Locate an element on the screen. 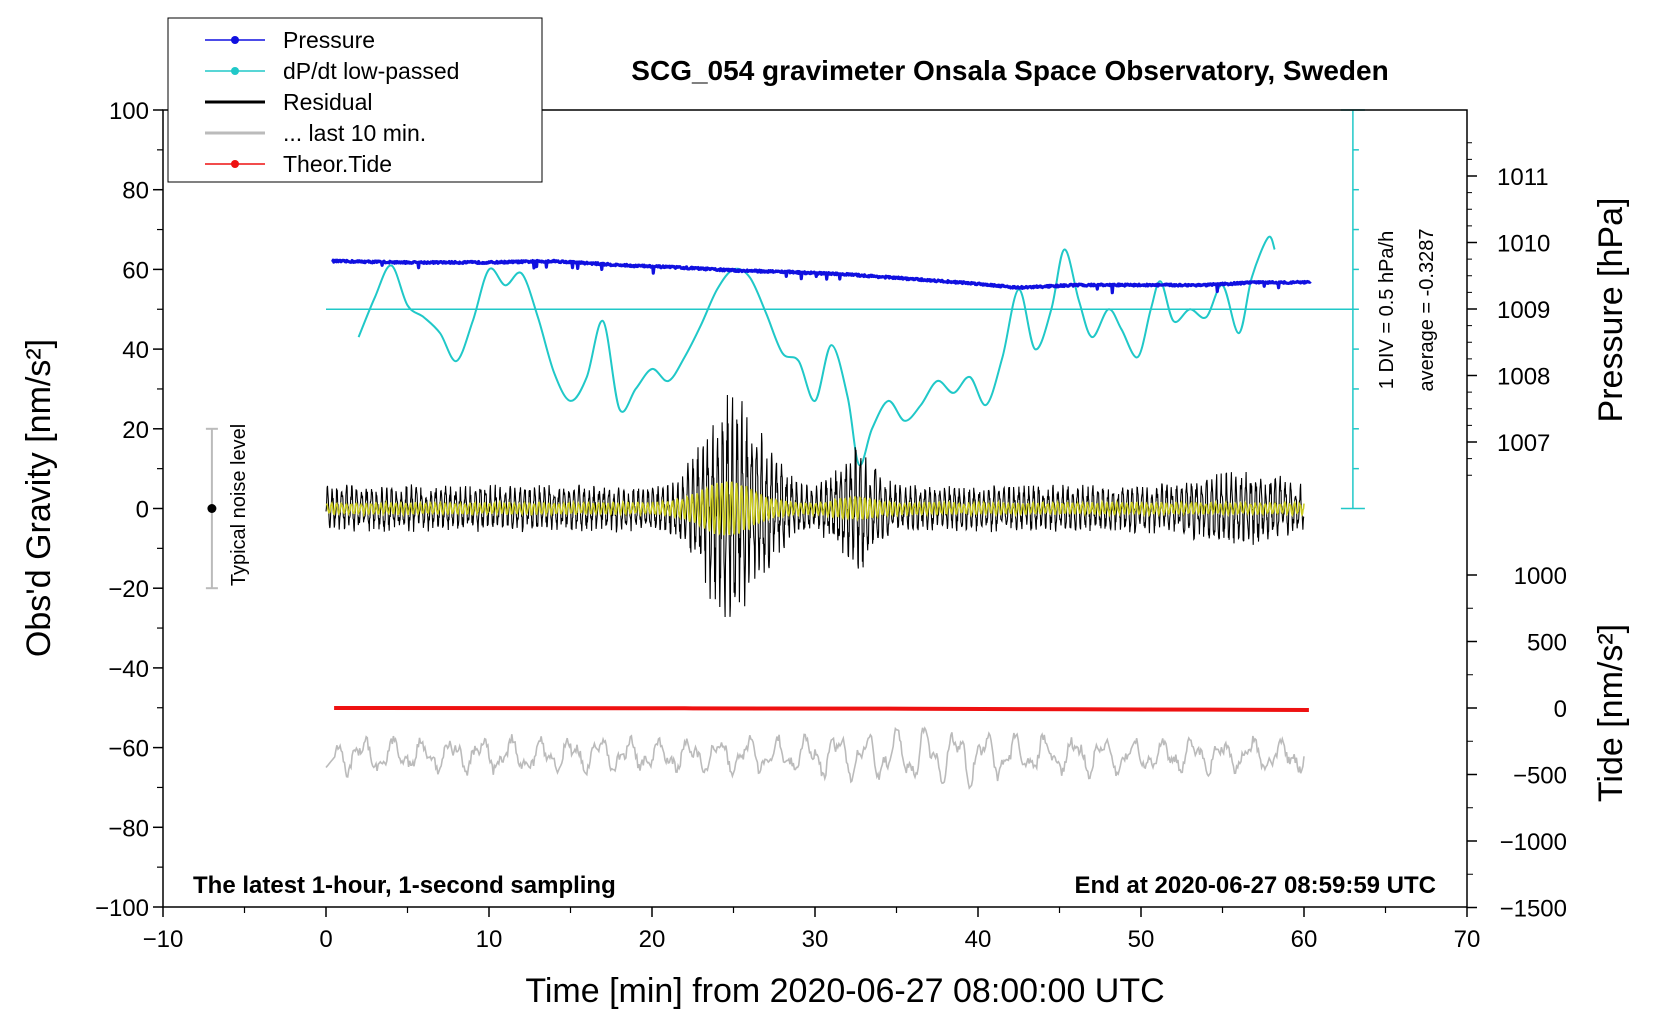 Image resolution: width=1660 pixels, height=1020 pixels. x-tick-label: 30 is located at coordinates (815, 939).